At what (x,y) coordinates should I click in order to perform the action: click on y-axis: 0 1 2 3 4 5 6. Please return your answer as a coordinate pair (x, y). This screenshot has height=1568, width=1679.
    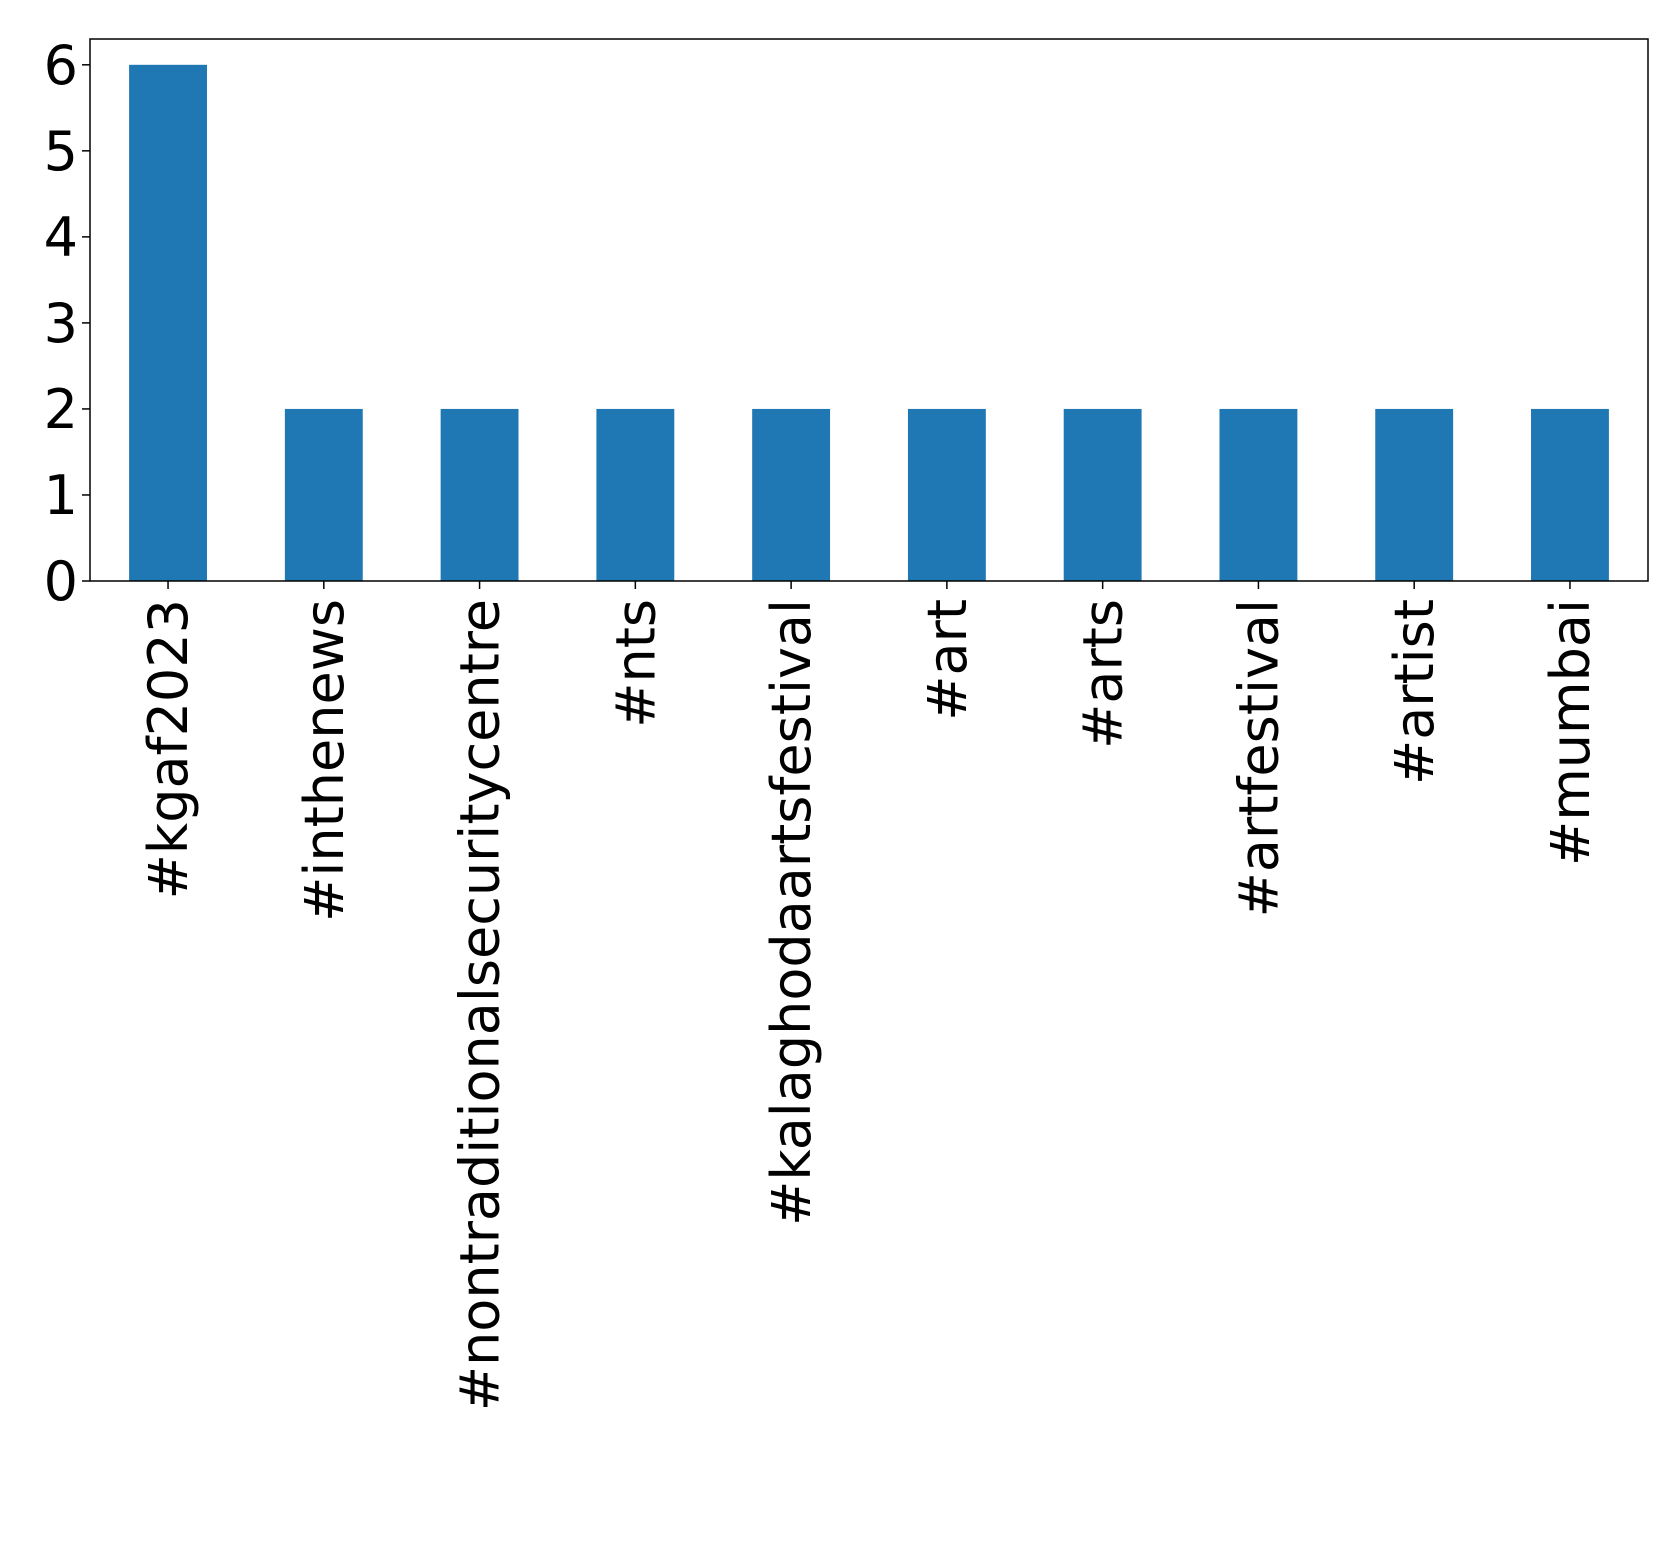
    Looking at the image, I should click on (67, 323).